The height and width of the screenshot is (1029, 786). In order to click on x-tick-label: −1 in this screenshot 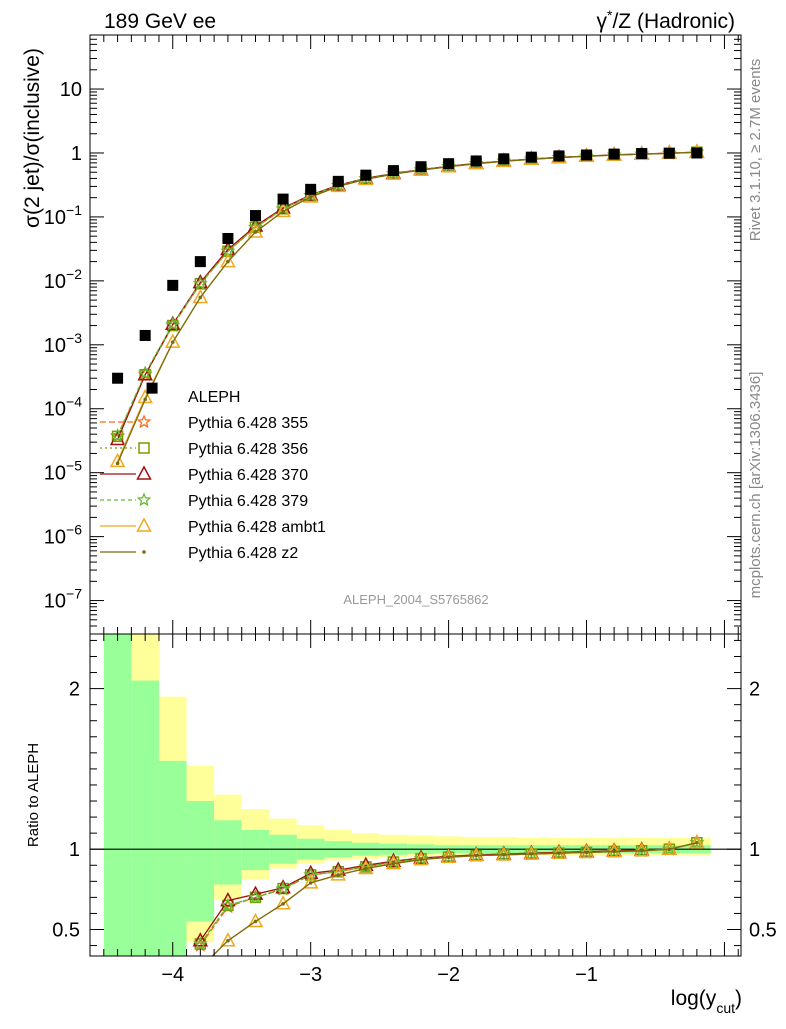, I will do `click(586, 975)`.